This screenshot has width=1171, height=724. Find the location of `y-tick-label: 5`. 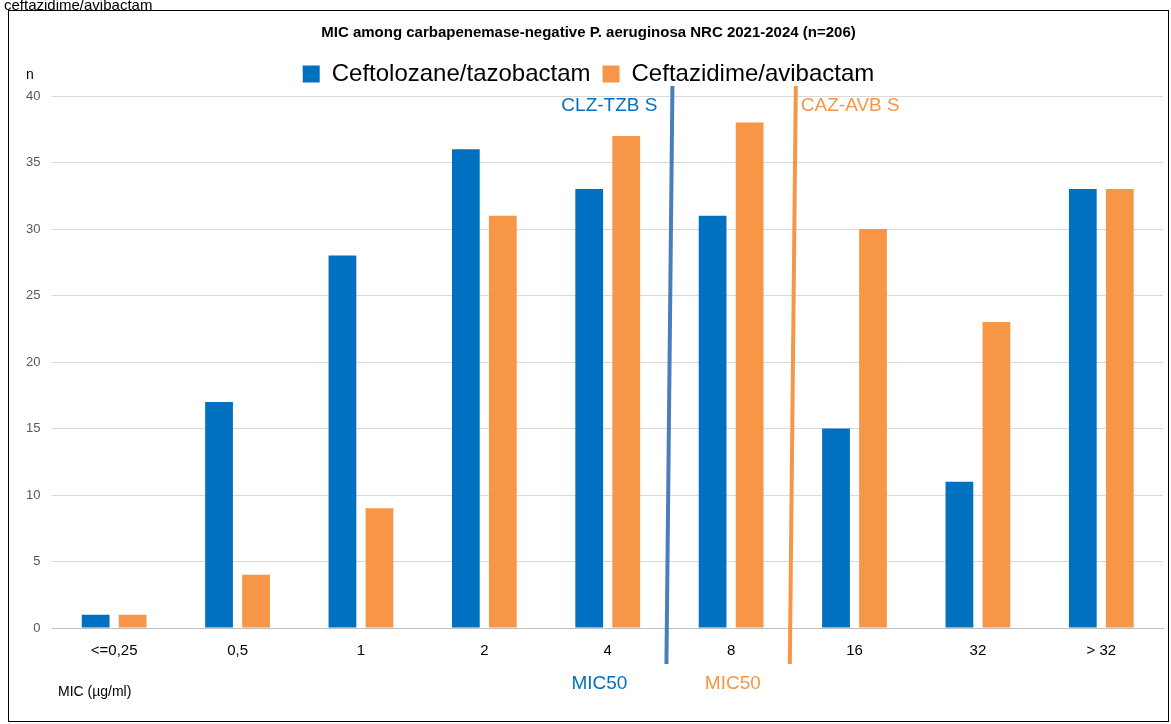

y-tick-label: 5 is located at coordinates (37, 561).